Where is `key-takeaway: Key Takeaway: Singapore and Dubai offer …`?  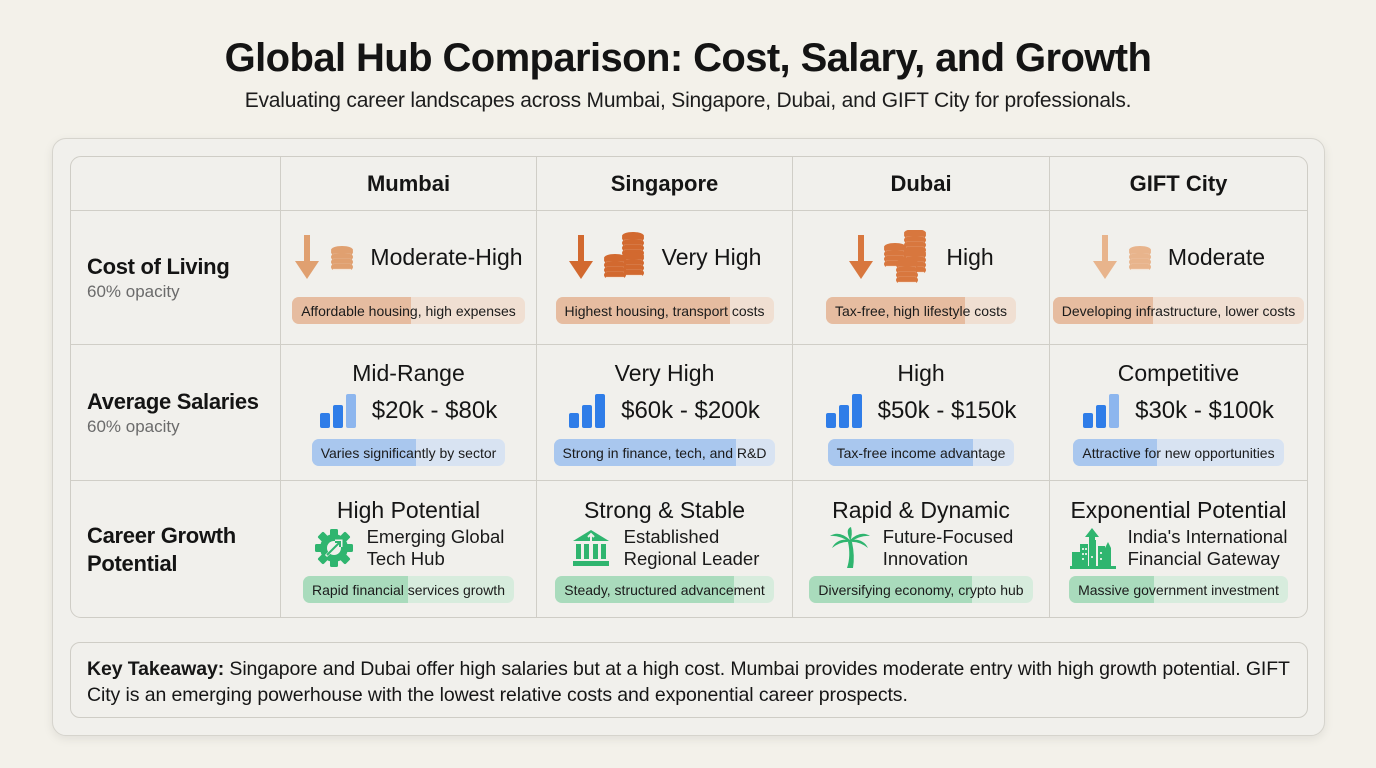 key-takeaway: Key Takeaway: Singapore and Dubai offer … is located at coordinates (689, 680).